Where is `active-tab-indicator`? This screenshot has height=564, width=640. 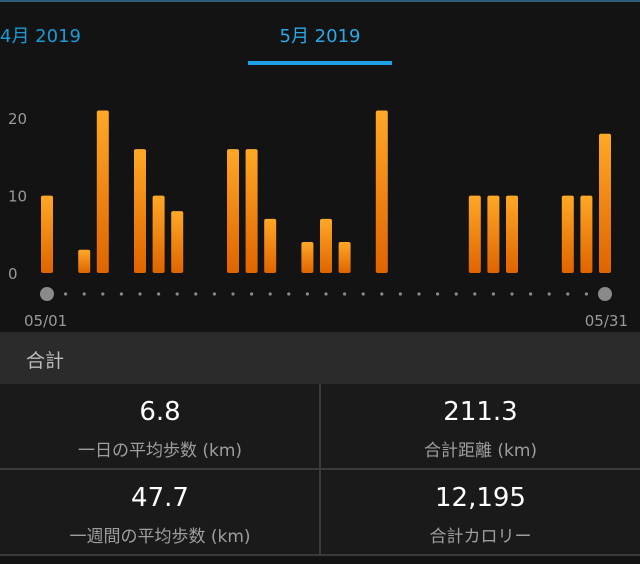 active-tab-indicator is located at coordinates (320, 63).